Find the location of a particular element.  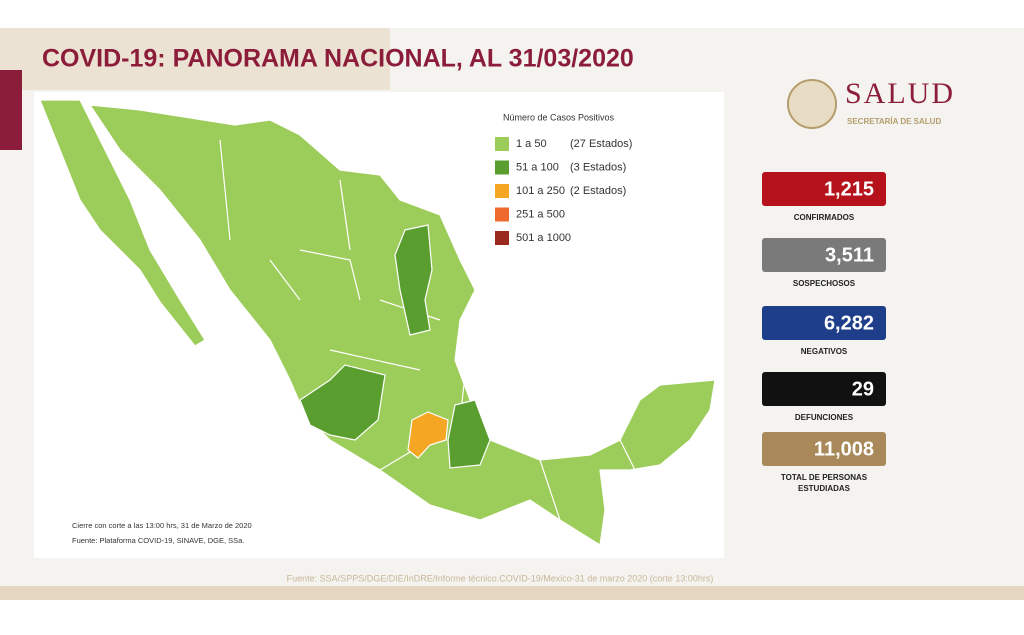

stat-label-box: SOSPECHOSOS is located at coordinates (824, 283).